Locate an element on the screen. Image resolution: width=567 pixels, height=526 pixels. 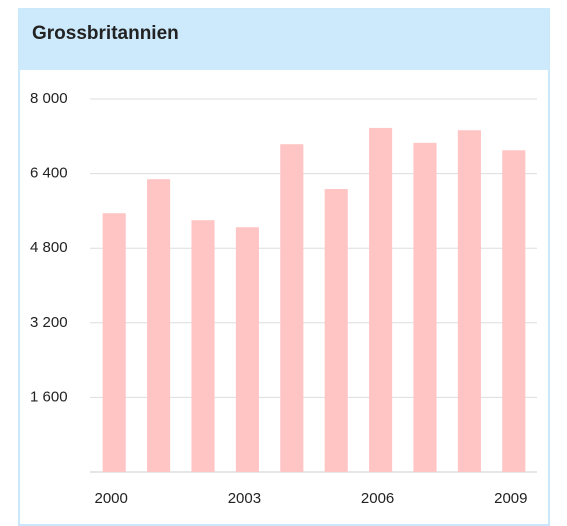
x-tick-label: 2006 is located at coordinates (377, 498).